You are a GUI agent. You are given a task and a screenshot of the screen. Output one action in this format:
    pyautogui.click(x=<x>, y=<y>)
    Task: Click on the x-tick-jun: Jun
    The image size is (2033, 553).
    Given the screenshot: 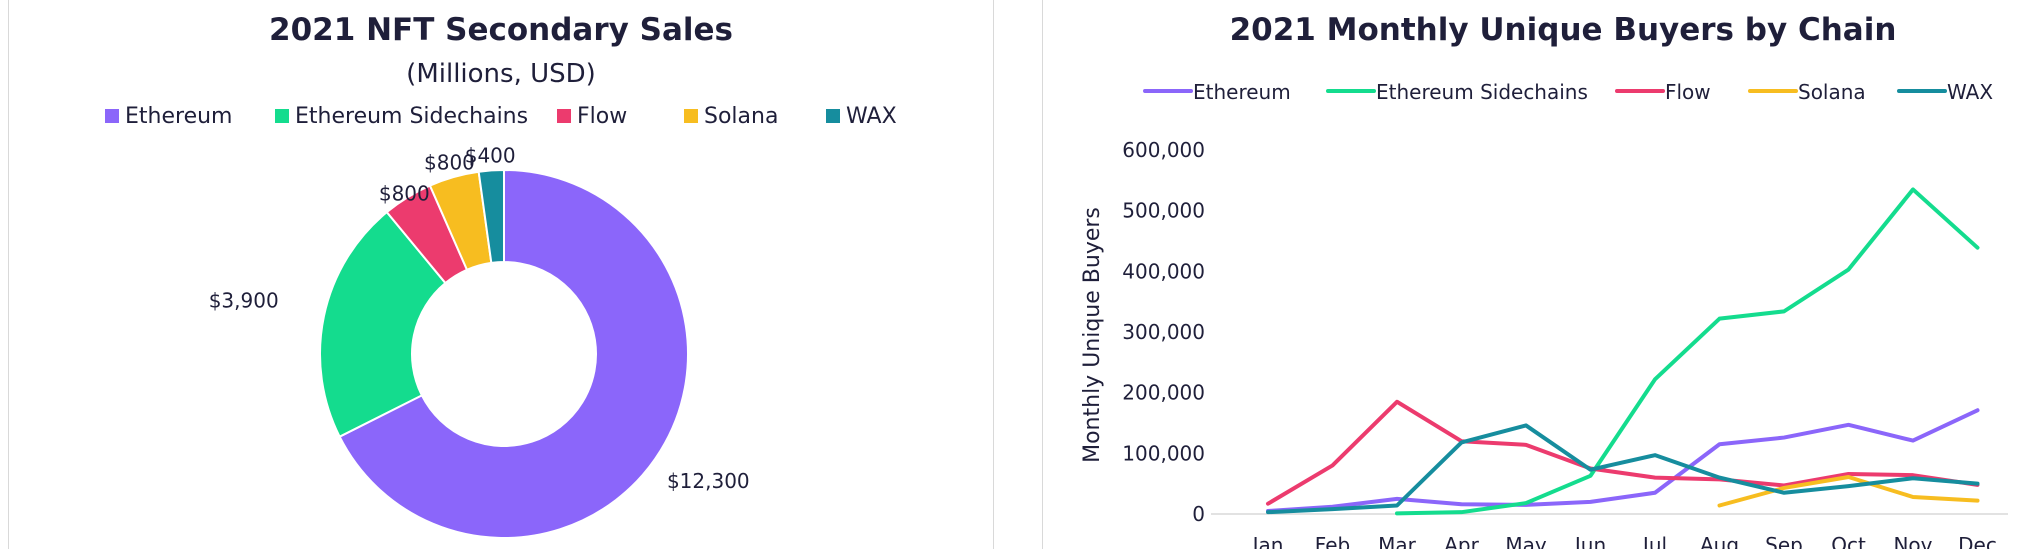 What is the action you would take?
    pyautogui.click(x=1589, y=541)
    